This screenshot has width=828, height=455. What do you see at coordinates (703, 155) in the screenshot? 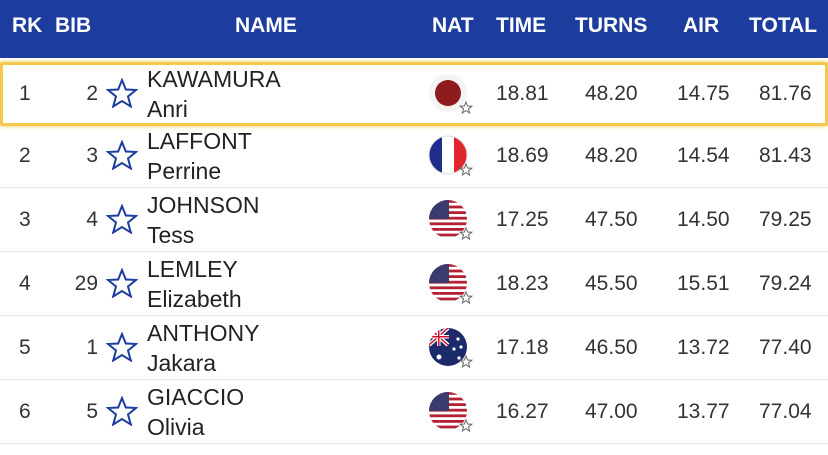
I see `air: 14.54` at bounding box center [703, 155].